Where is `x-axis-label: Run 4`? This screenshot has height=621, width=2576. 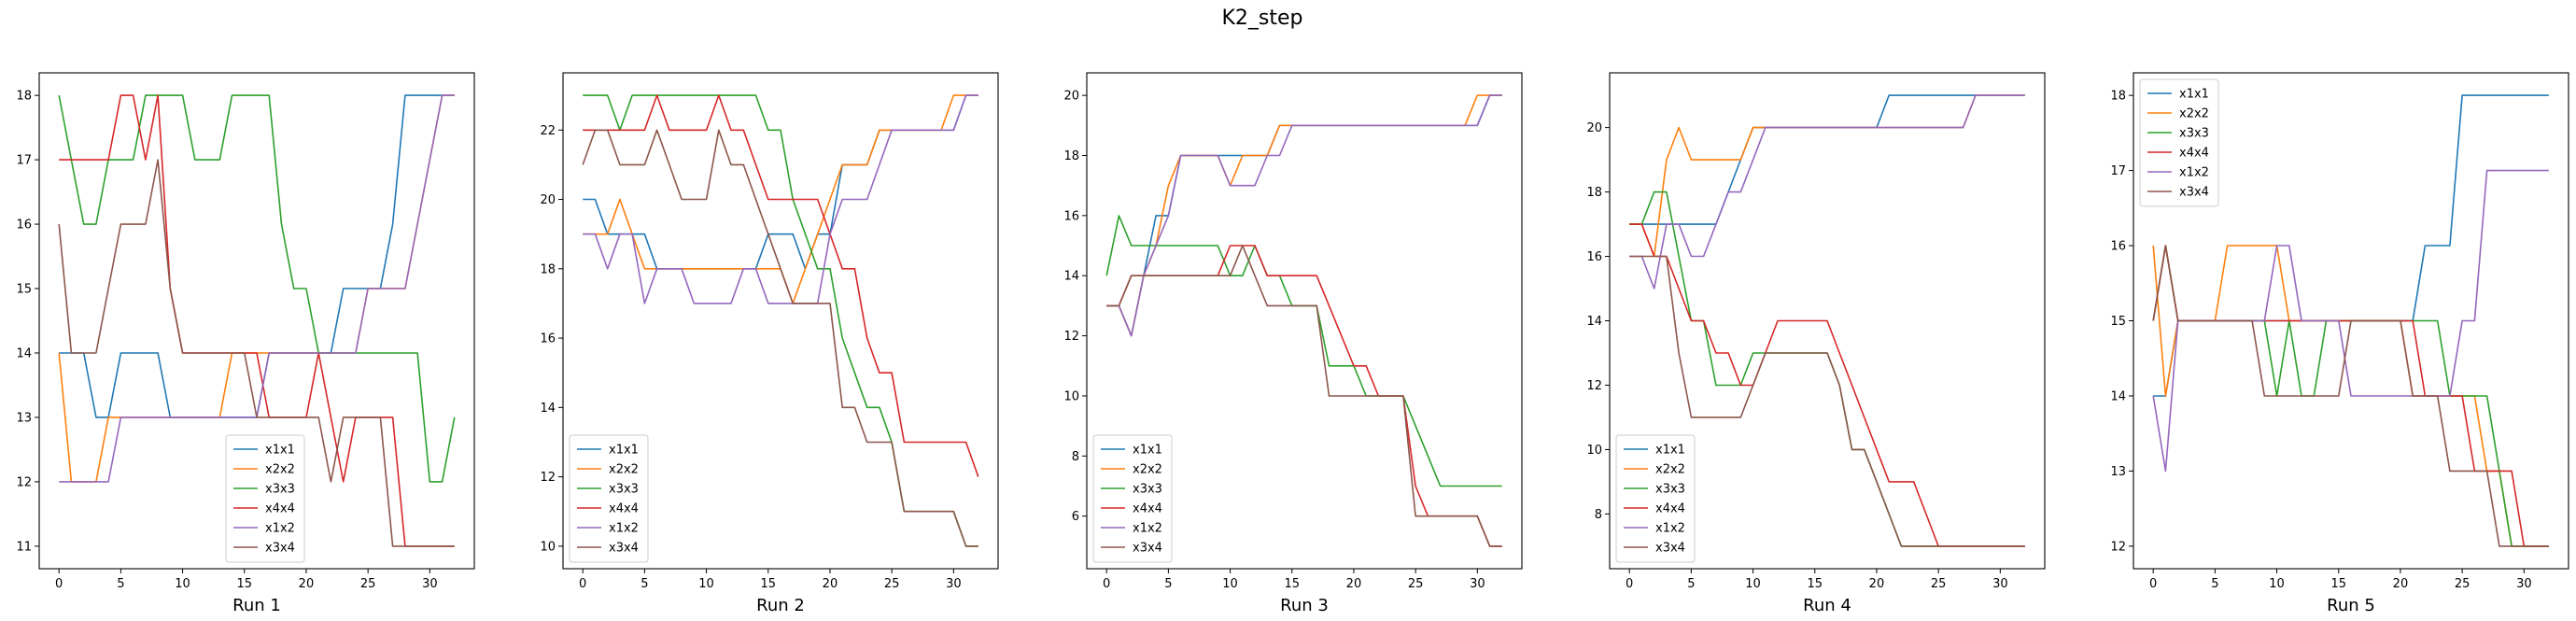 x-axis-label: Run 4 is located at coordinates (1827, 606).